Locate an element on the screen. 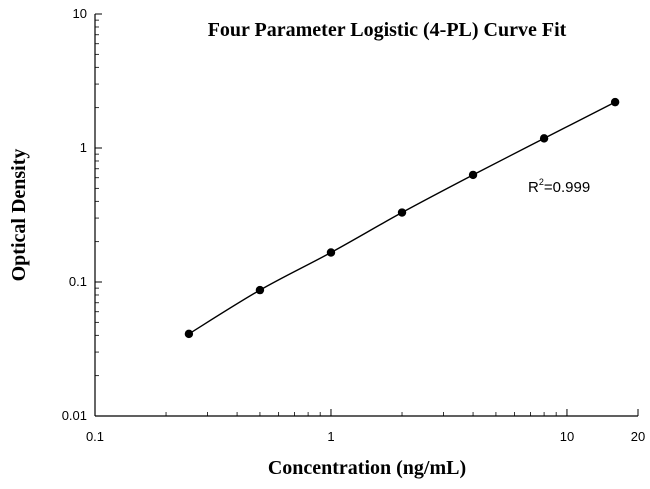  r-squared-annotation: R2=0.999 is located at coordinates (559, 186).